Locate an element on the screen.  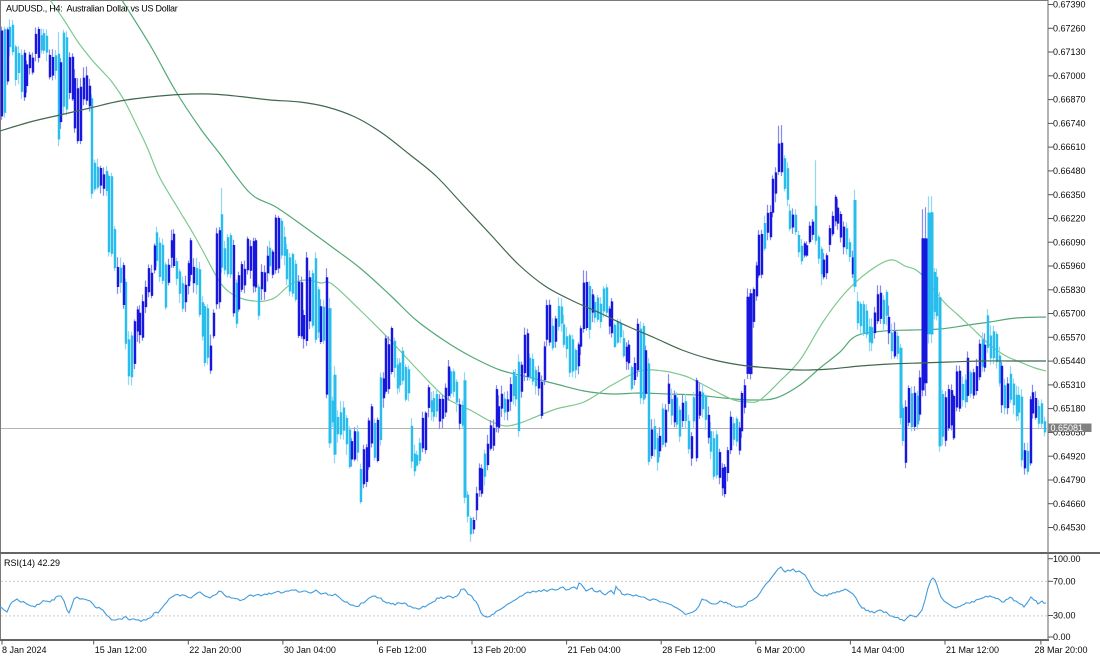
svg-text: 6 Mar 20:00 is located at coordinates (781, 650).